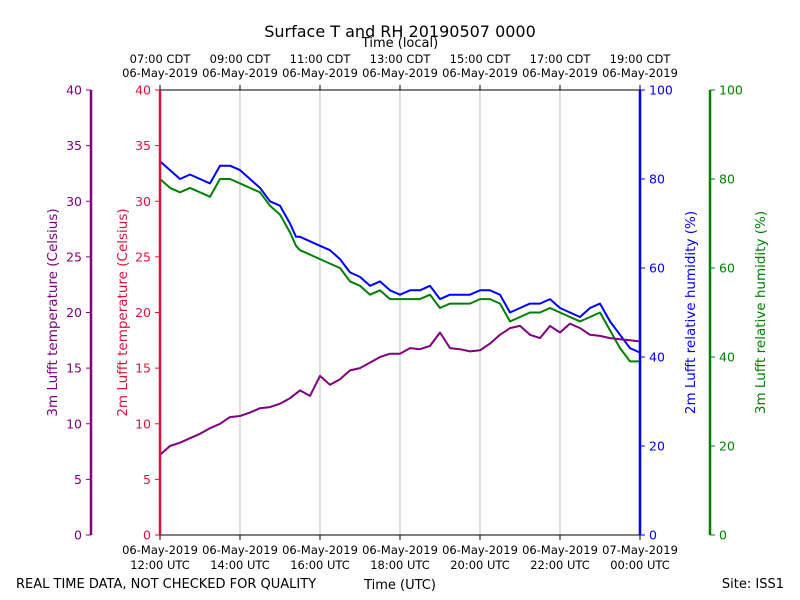  Describe the element at coordinates (143, 145) in the screenshot. I see `y-tick-label-t2m: 35` at that location.